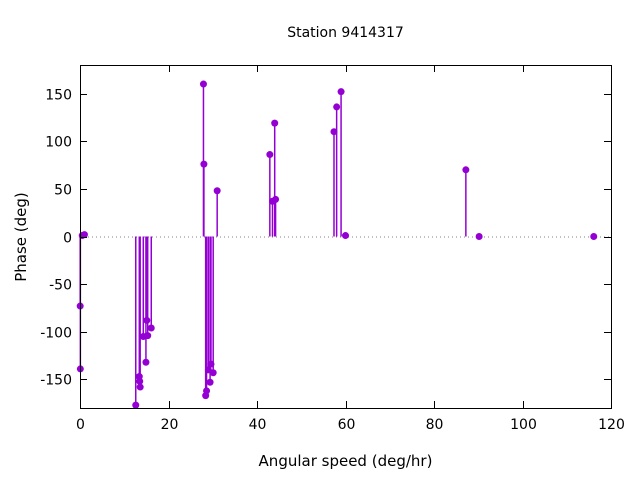 The height and width of the screenshot is (480, 640). What do you see at coordinates (170, 425) in the screenshot?
I see `x-tick-label: 20` at bounding box center [170, 425].